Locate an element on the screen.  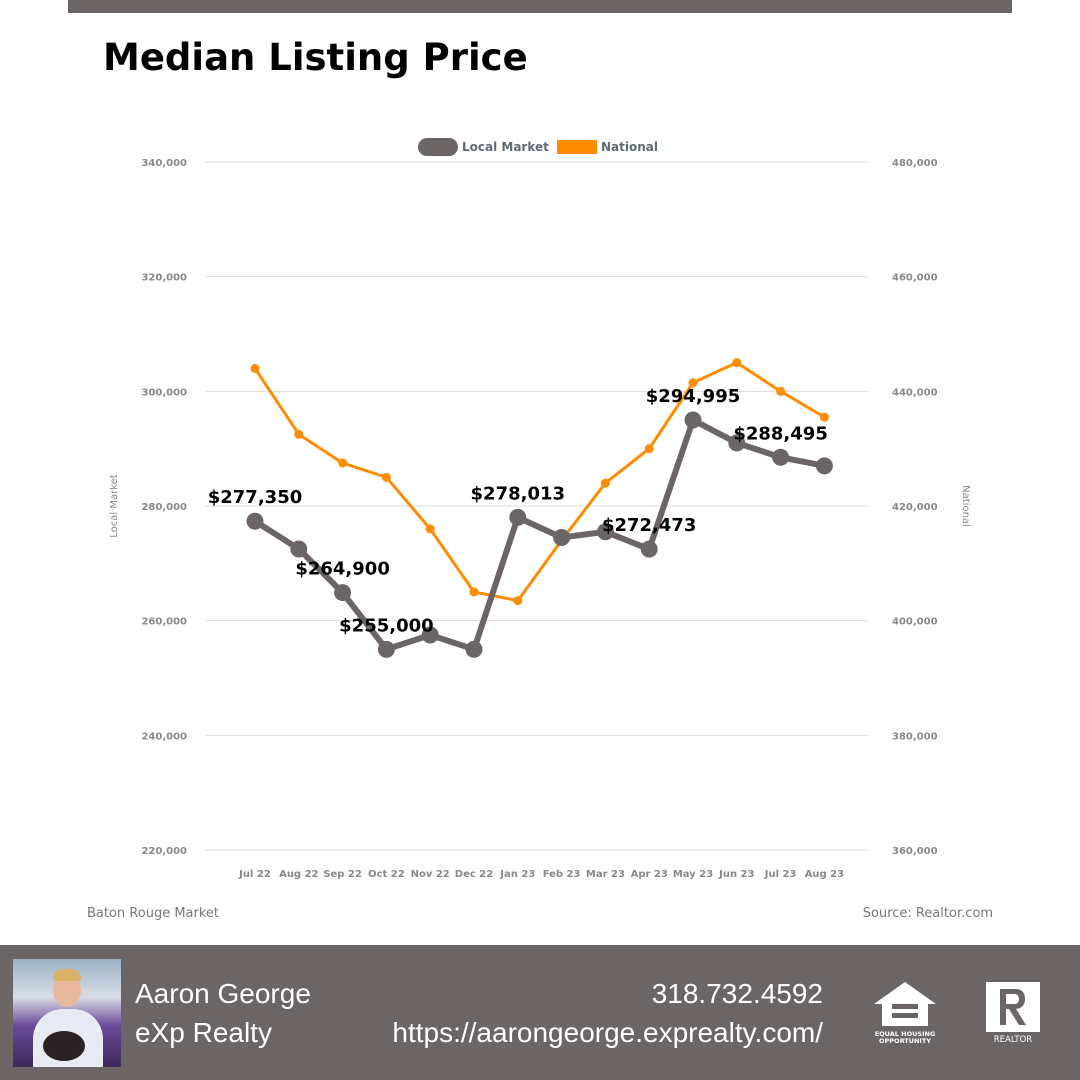
legend-label-local-market: Local Market is located at coordinates (505, 147).